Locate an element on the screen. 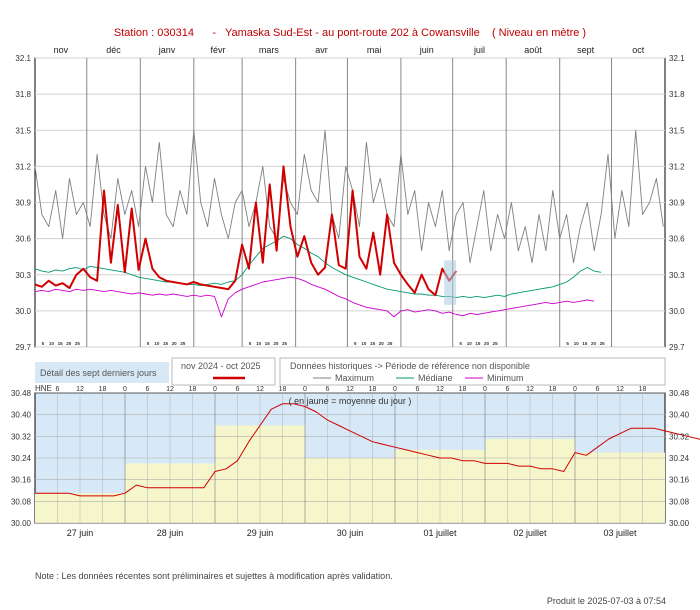 The image size is (700, 610). historical-legend-box is located at coordinates (472, 371).